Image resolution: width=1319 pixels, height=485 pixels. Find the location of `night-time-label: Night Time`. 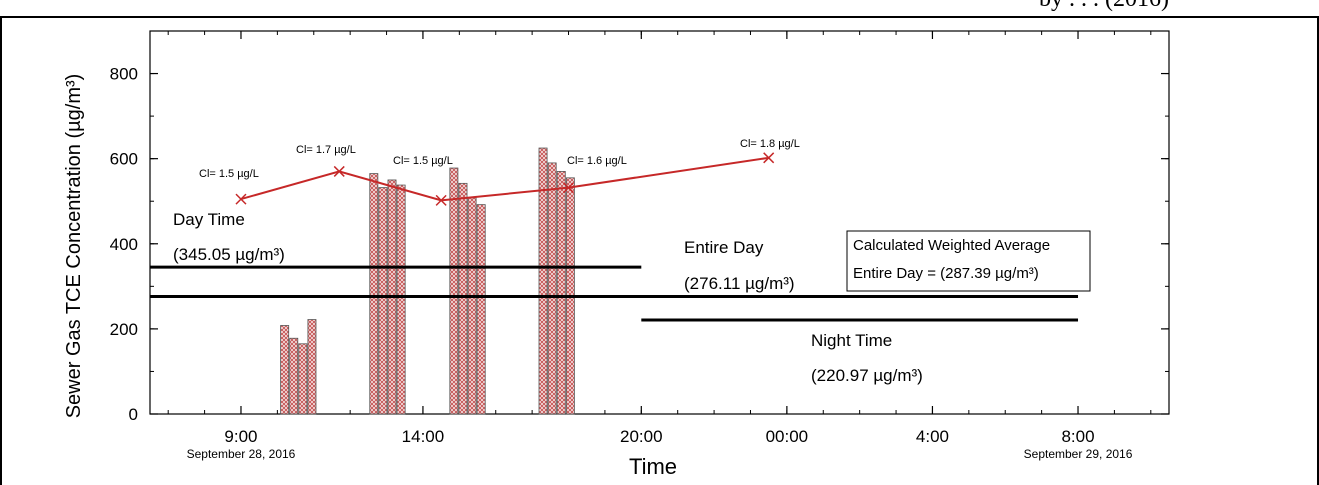

night-time-label: Night Time is located at coordinates (851, 340).